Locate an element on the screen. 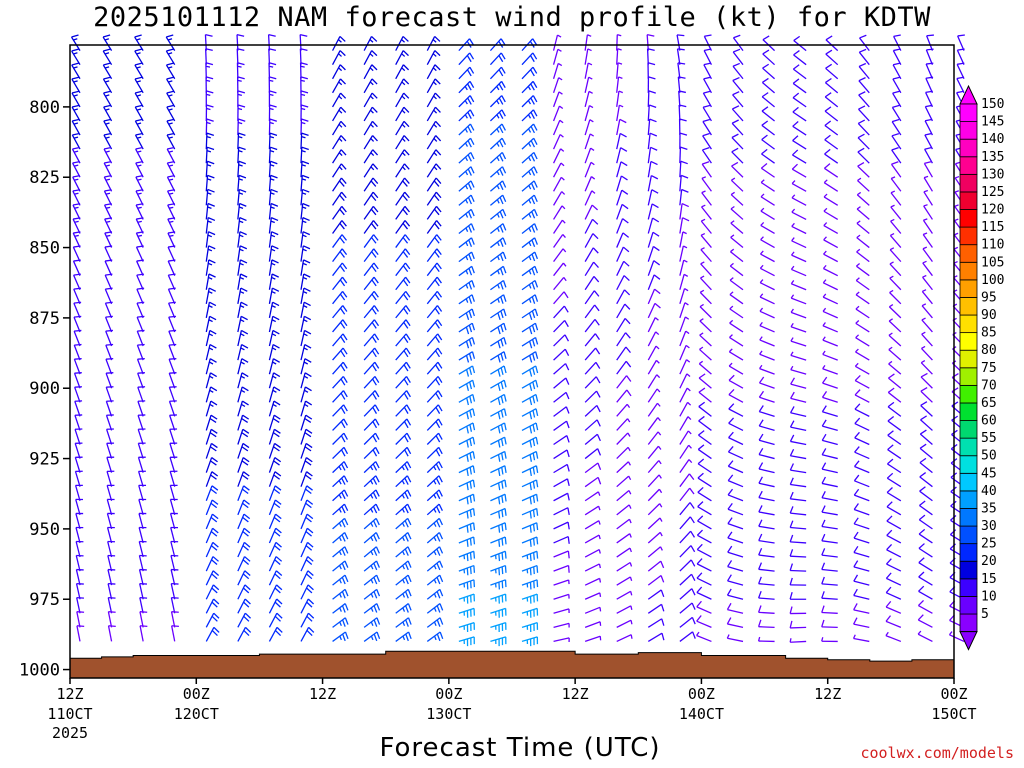  x-tick-date: 130CT is located at coordinates (448, 714).